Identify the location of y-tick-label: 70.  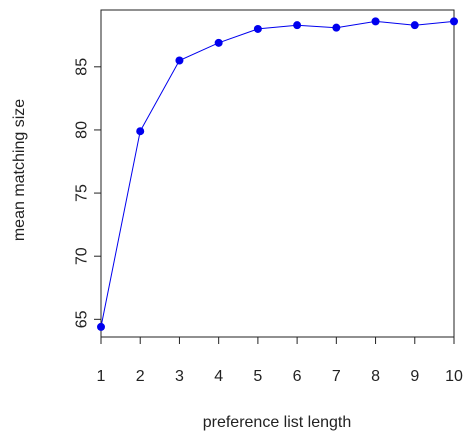
(82, 256).